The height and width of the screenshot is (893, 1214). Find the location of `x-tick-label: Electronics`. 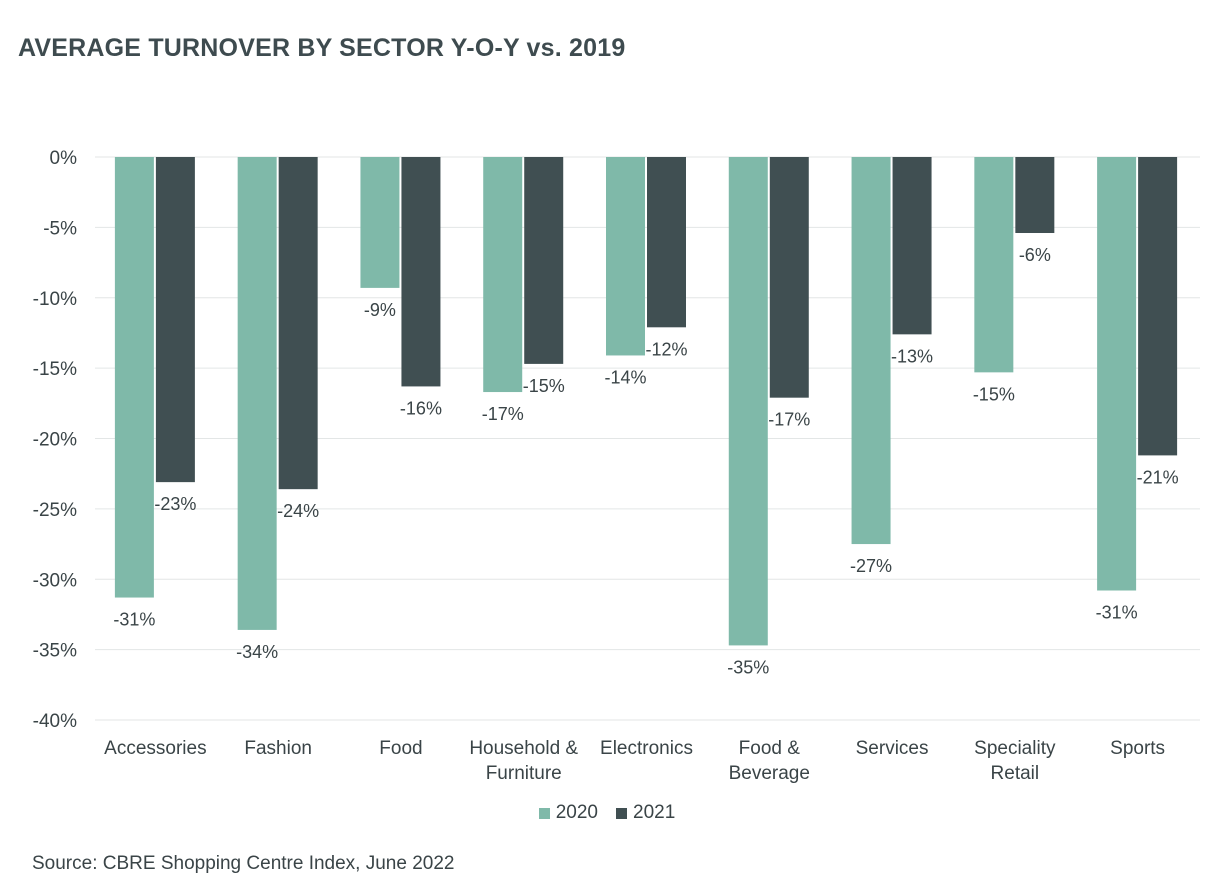

x-tick-label: Electronics is located at coordinates (646, 748).